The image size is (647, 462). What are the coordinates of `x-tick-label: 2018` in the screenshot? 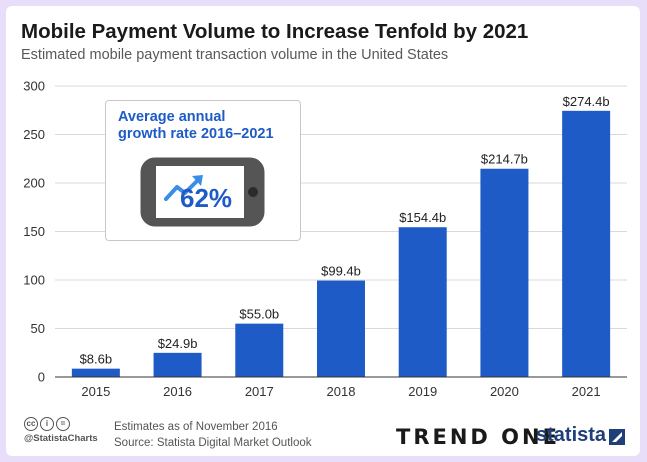 It's located at (341, 391).